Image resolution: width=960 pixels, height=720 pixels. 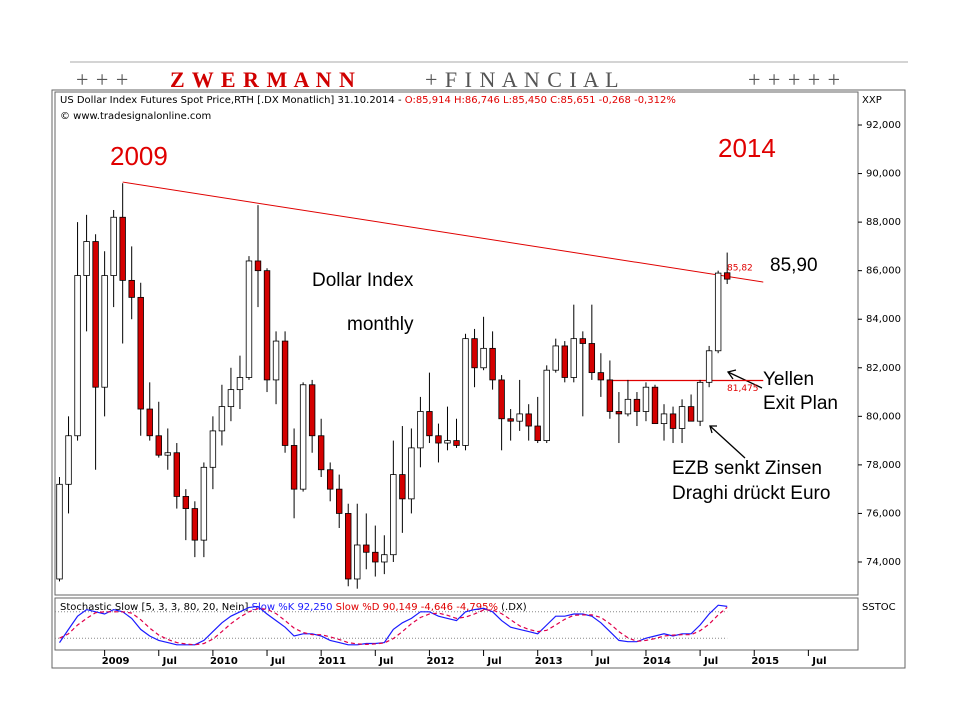 I want to click on y-tick-label: 90,000, so click(x=883, y=174).